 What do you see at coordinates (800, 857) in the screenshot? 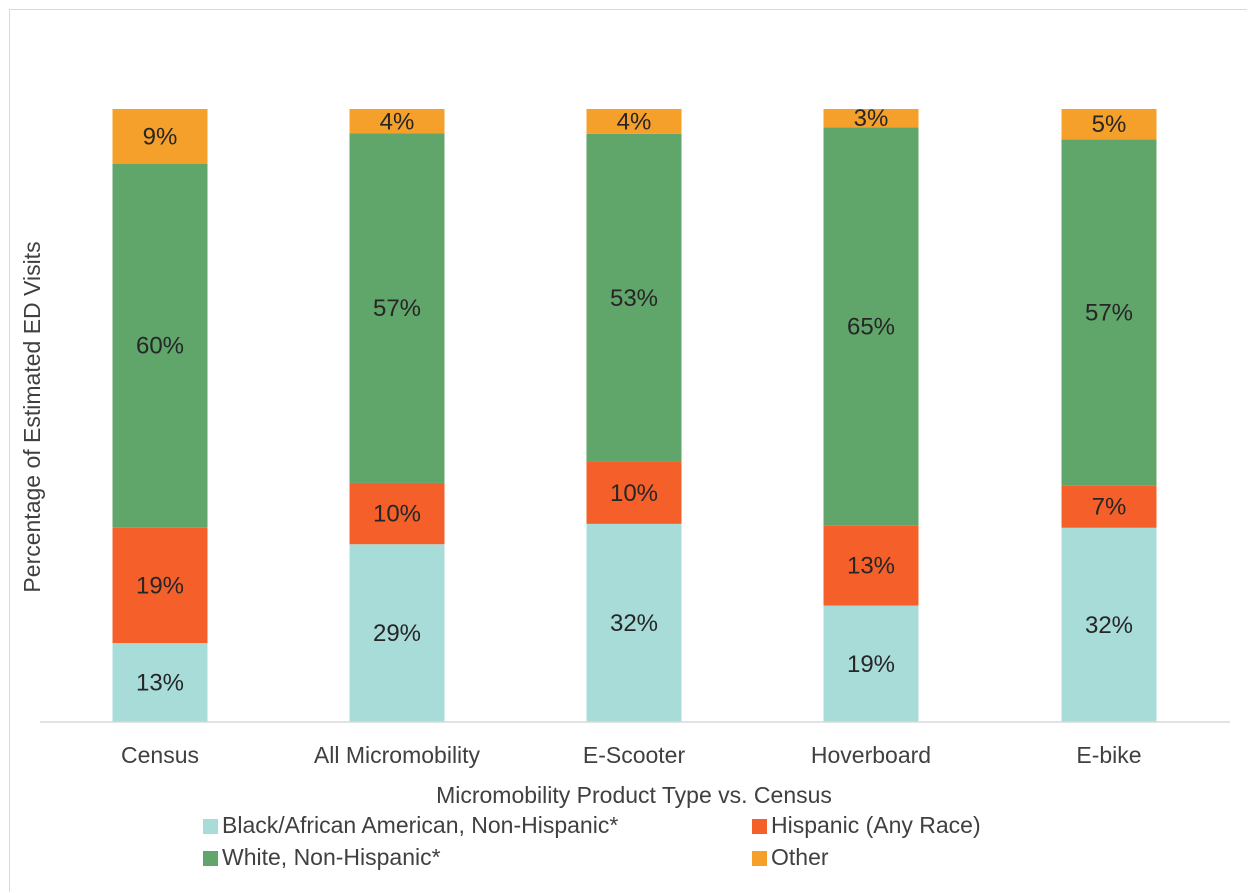
I see `legend-label-other: Other` at bounding box center [800, 857].